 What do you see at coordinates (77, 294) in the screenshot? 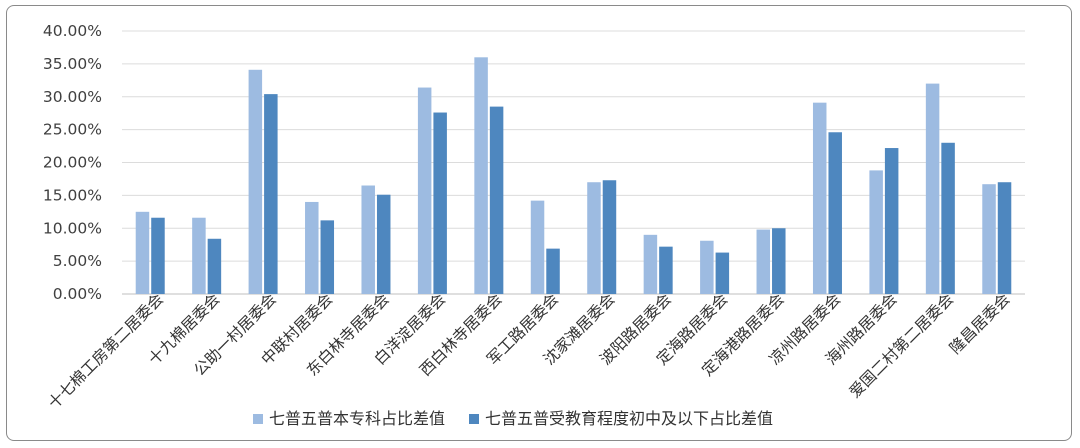
I see `y-tick-label: 0.00%` at bounding box center [77, 294].